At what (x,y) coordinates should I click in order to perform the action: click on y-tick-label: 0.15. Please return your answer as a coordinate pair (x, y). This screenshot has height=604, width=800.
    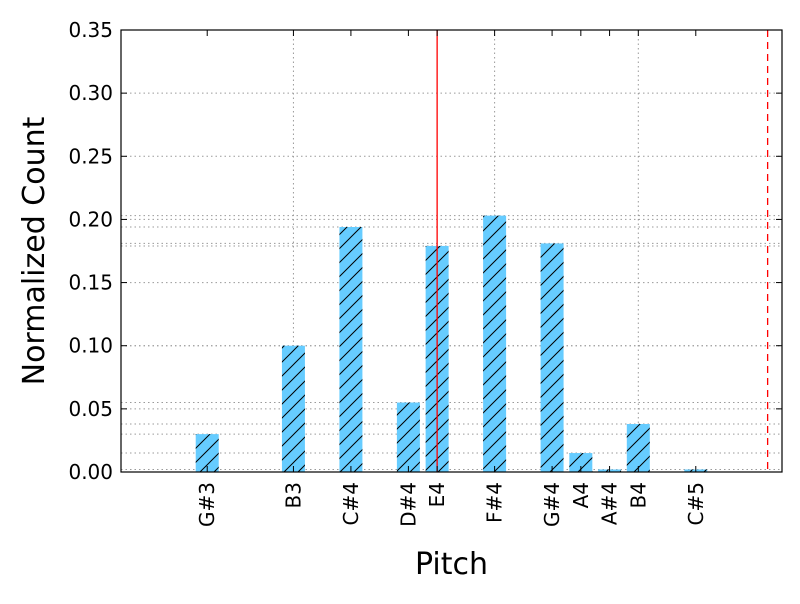
    Looking at the image, I should click on (90, 283).